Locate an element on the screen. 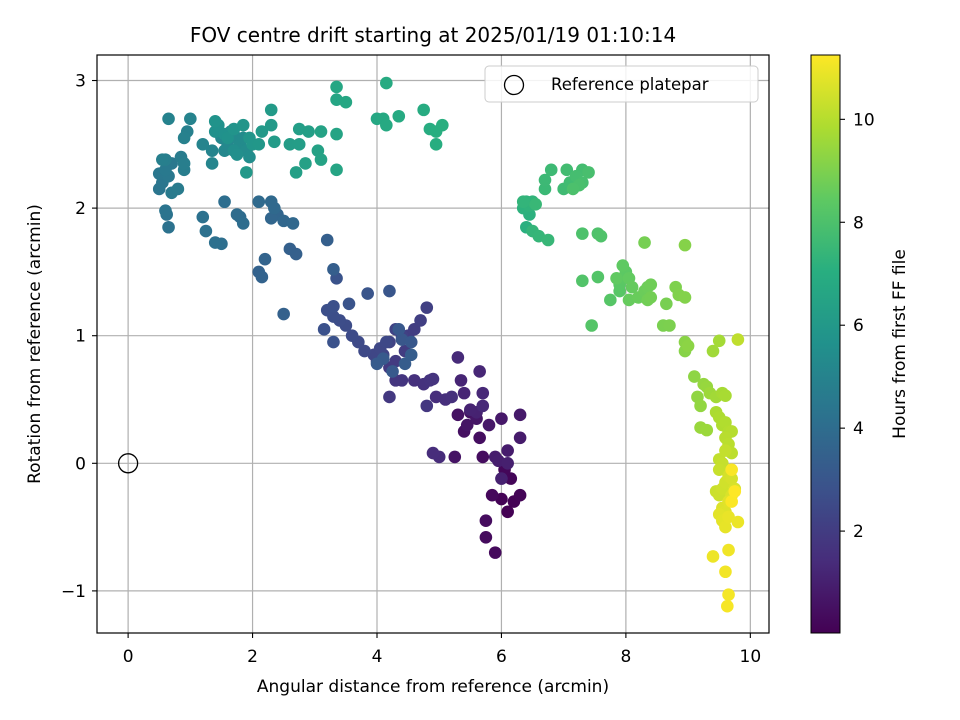  legend-marker-reference is located at coordinates (514, 85).